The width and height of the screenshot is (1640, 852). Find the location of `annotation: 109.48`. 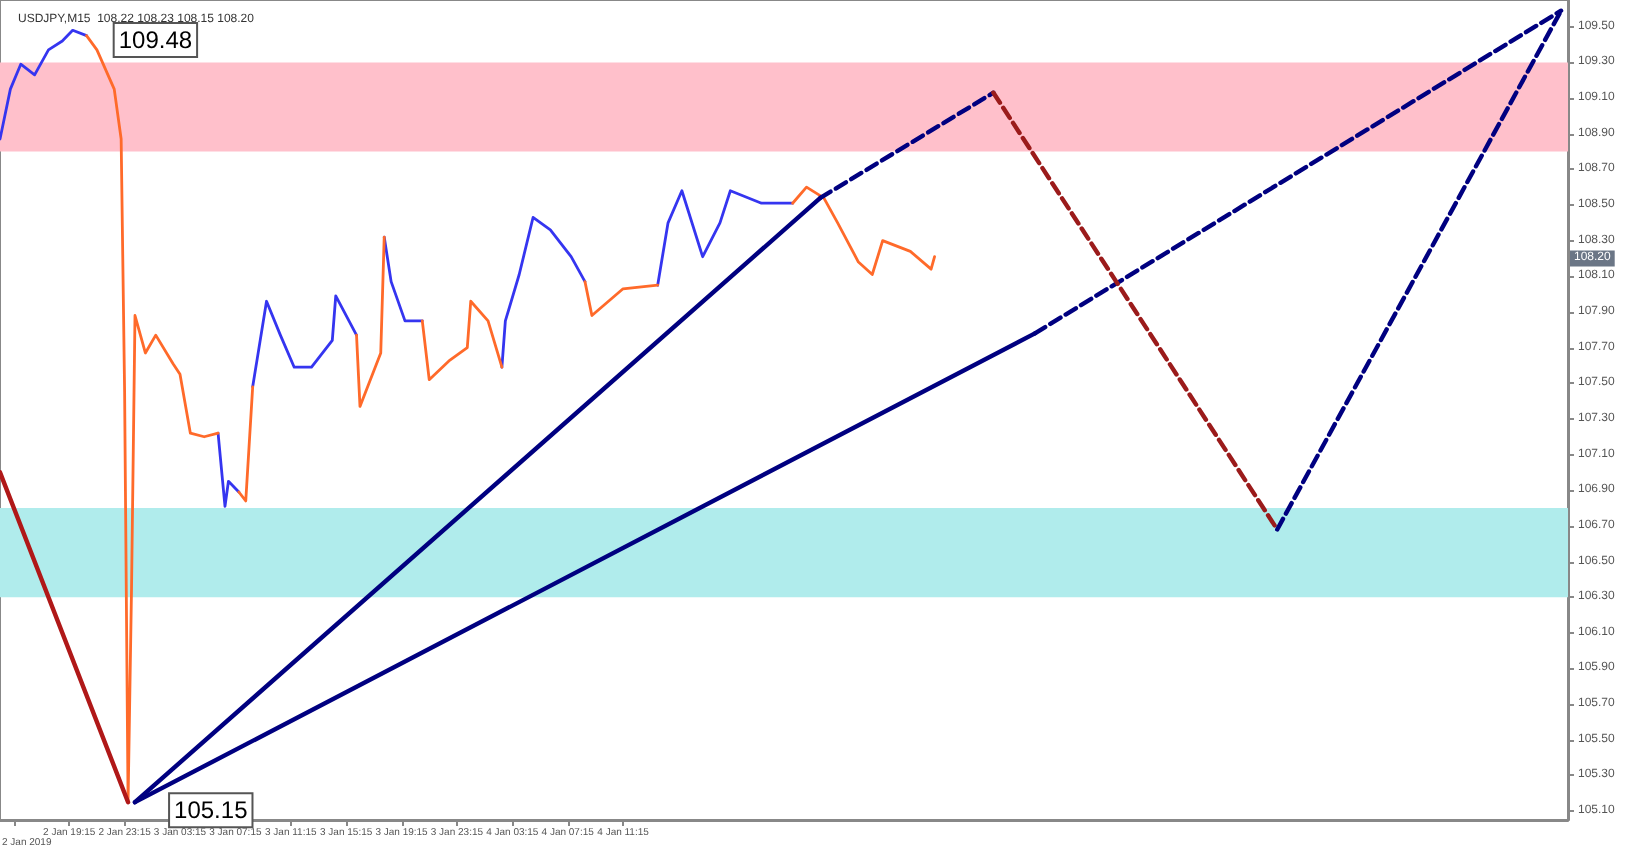

annotation: 109.48 is located at coordinates (155, 40).